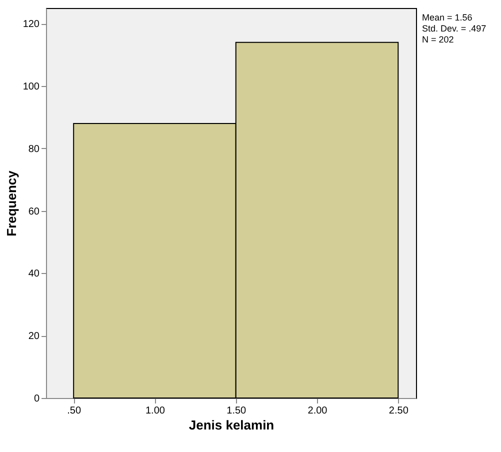 Image resolution: width=501 pixels, height=452 pixels. What do you see at coordinates (438, 39) in the screenshot?
I see `text: N = 202` at bounding box center [438, 39].